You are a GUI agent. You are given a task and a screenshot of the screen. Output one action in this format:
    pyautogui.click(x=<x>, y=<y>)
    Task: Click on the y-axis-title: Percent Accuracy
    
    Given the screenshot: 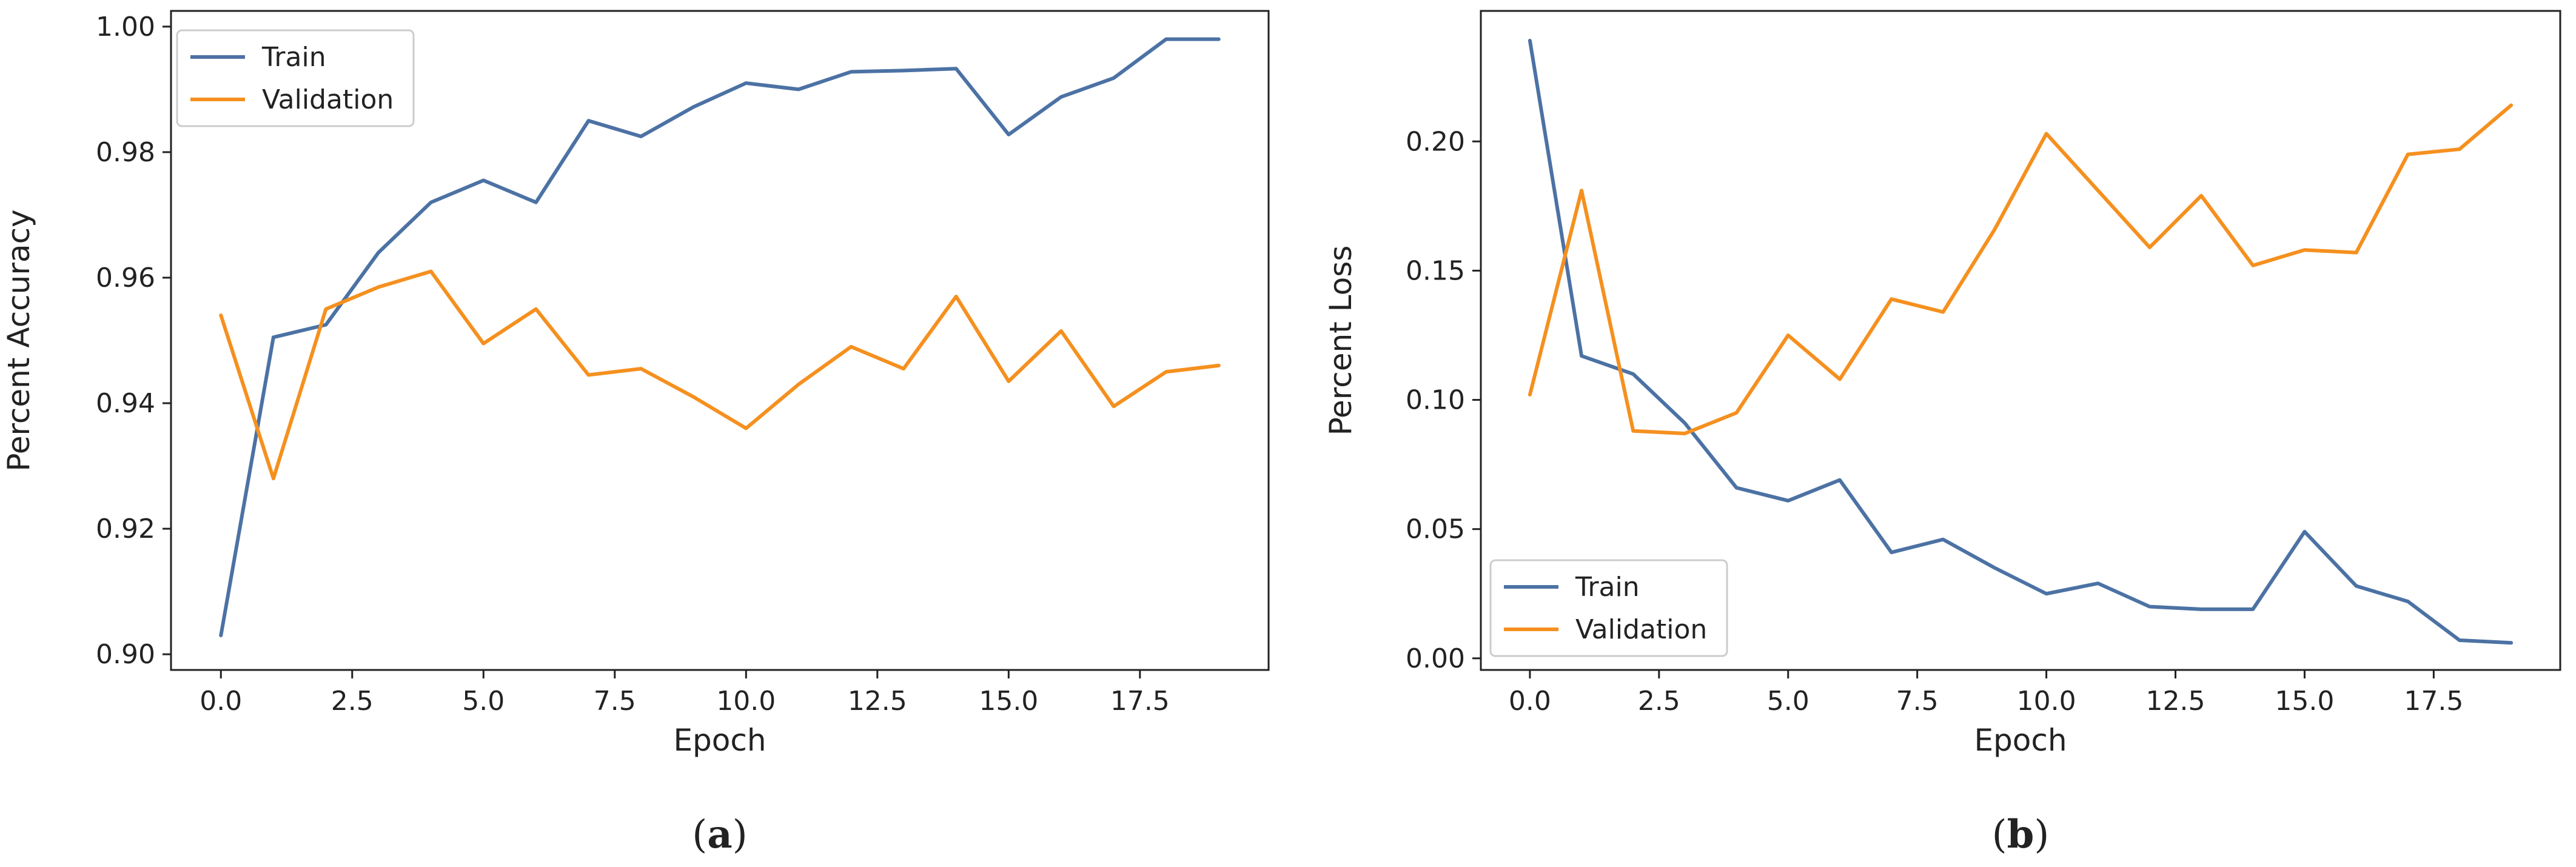 What is the action you would take?
    pyautogui.click(x=18, y=340)
    